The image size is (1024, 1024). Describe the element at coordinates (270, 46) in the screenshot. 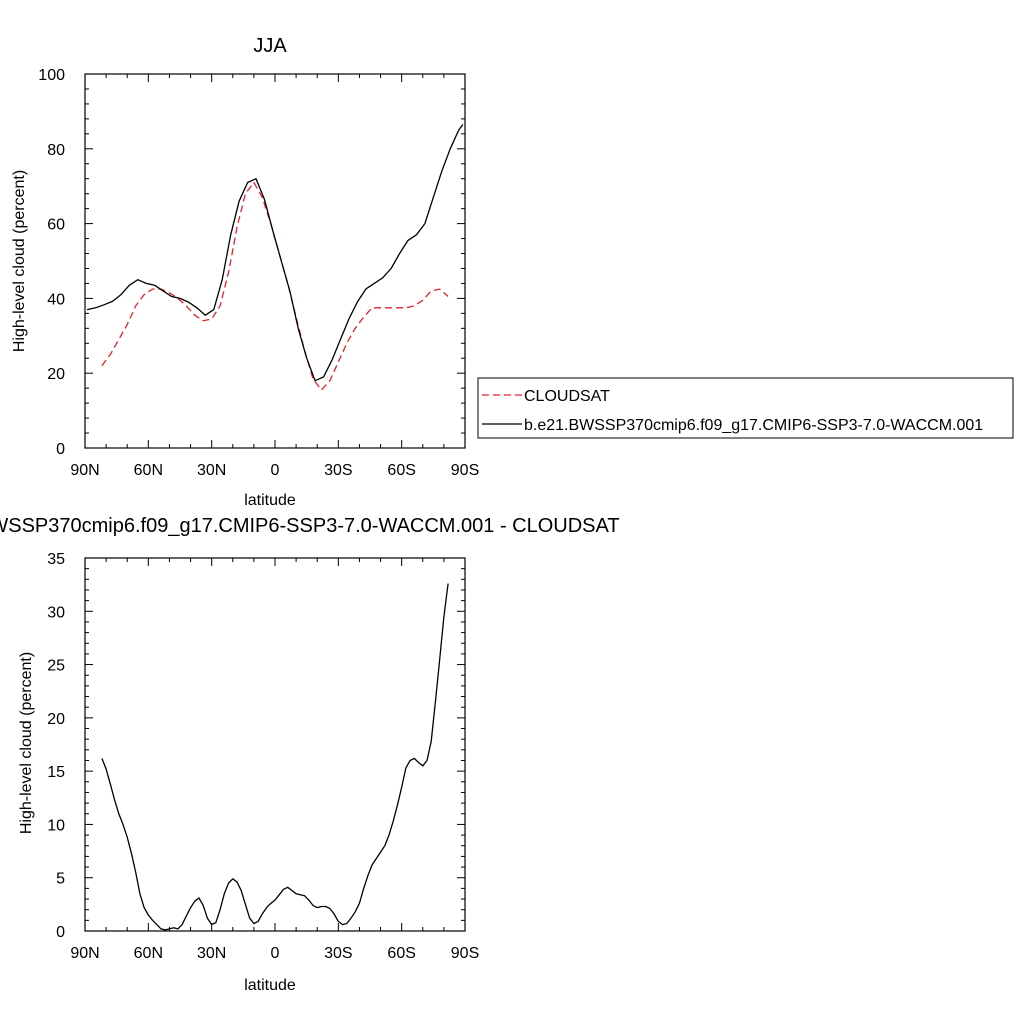

I see `chart-title: JJA` at that location.